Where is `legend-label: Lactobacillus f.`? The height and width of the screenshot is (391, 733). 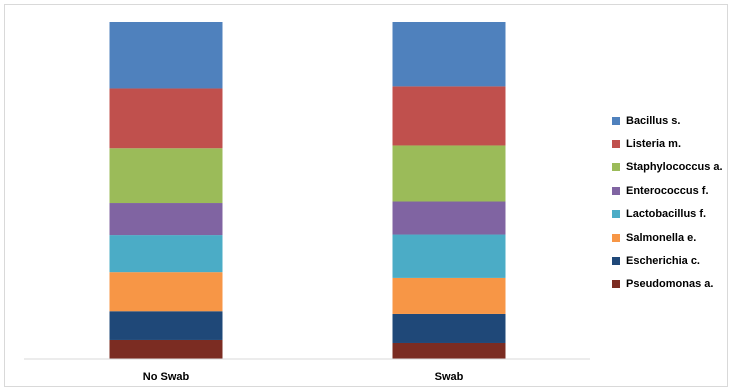
legend-label: Lactobacillus f. is located at coordinates (666, 214).